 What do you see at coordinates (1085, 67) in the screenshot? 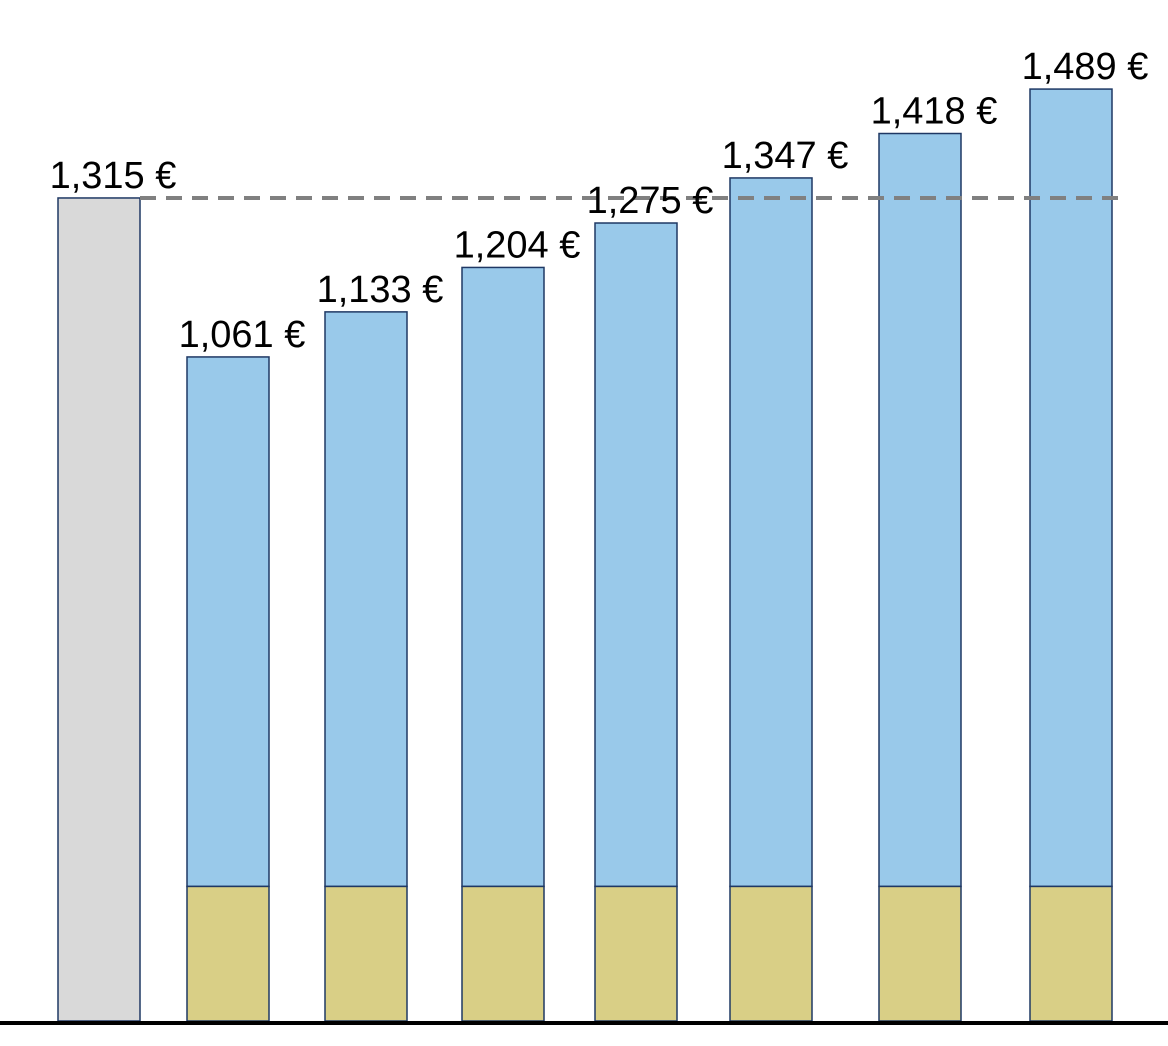
I see `bar-value-label: 1,489 €` at bounding box center [1085, 67].